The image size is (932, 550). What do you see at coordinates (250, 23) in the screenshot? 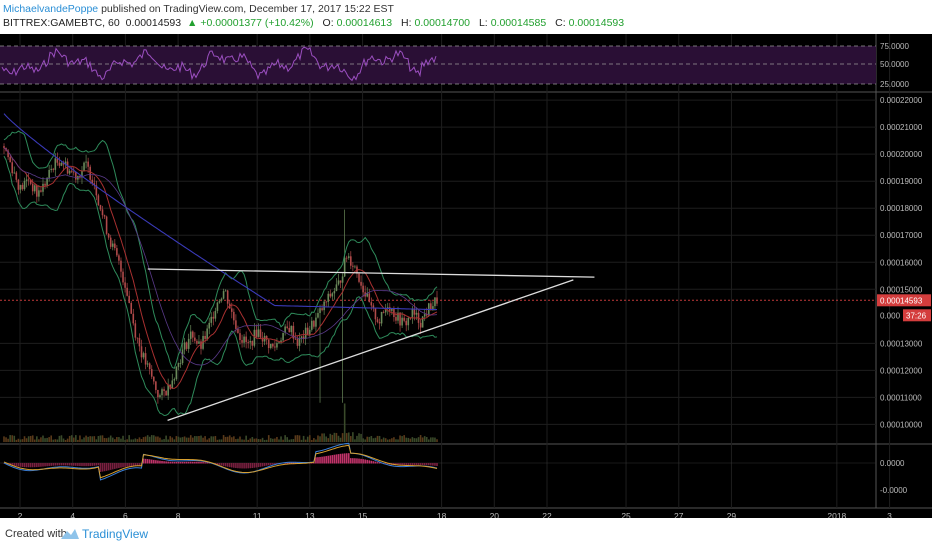
I see `price-change: ▲ +0.00001377 (+10.42%)` at bounding box center [250, 23].